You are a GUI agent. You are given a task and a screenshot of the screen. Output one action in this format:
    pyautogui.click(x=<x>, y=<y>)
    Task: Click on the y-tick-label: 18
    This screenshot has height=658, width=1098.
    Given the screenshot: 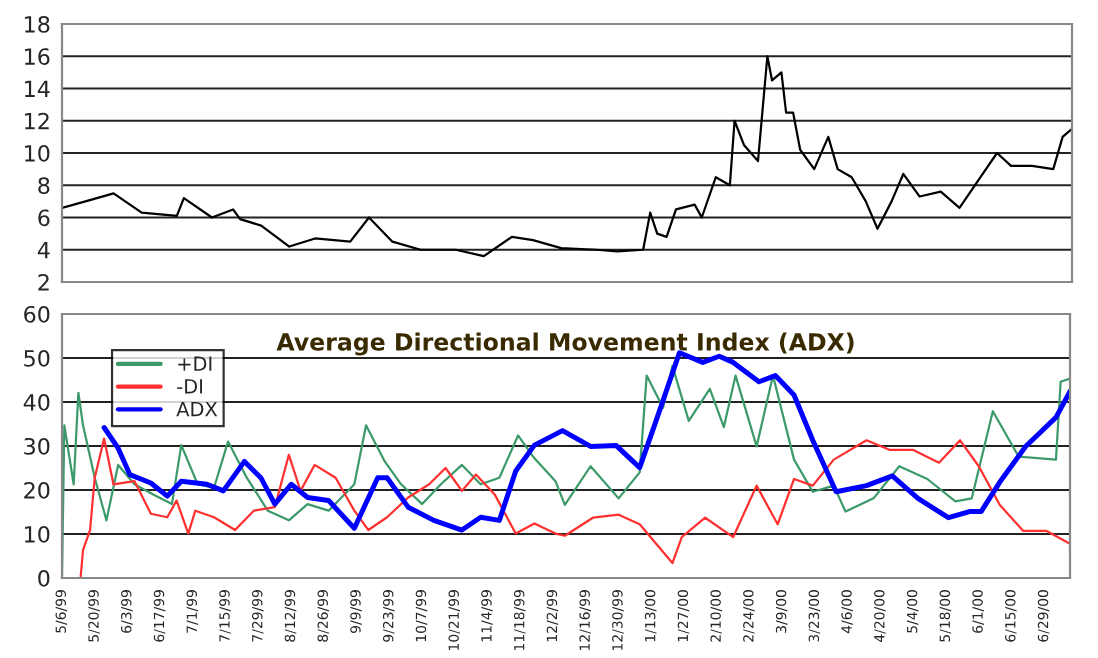 What is the action you would take?
    pyautogui.click(x=37, y=24)
    